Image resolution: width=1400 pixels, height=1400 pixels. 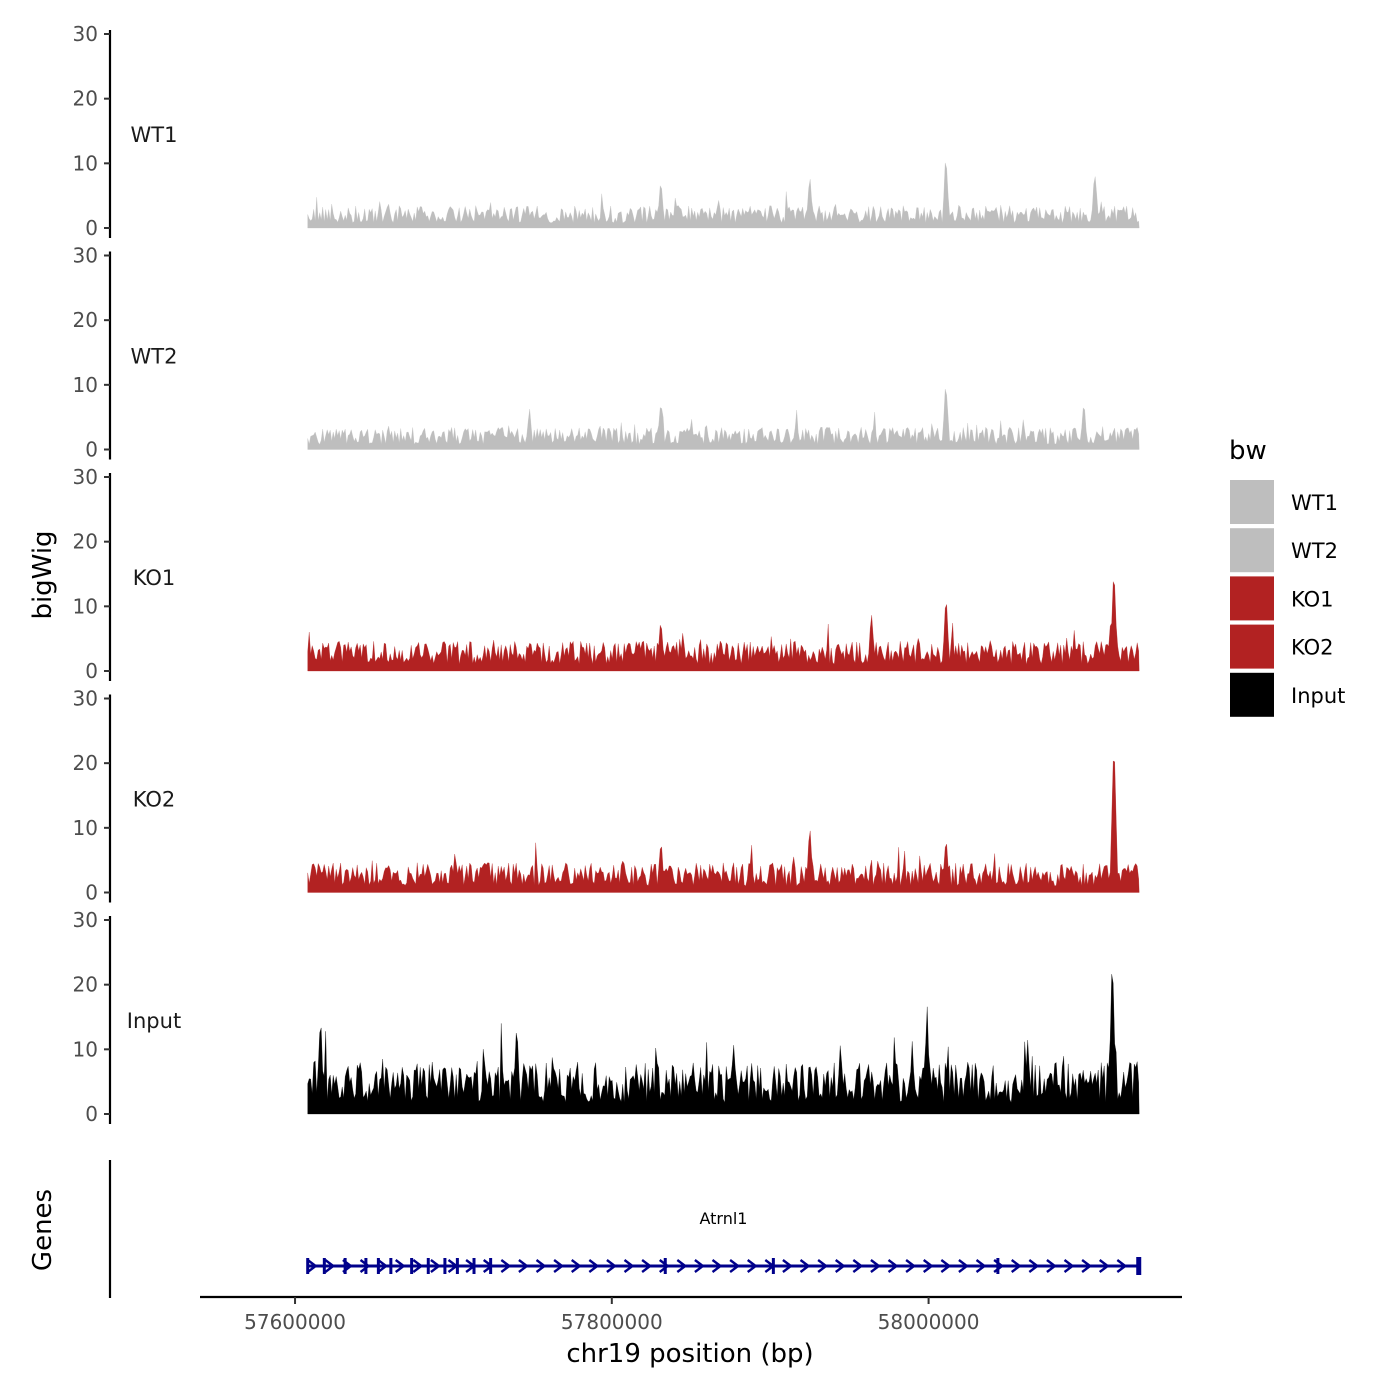 I want to click on track-wt2: 0 10 20 30 WT2, so click(x=606, y=353).